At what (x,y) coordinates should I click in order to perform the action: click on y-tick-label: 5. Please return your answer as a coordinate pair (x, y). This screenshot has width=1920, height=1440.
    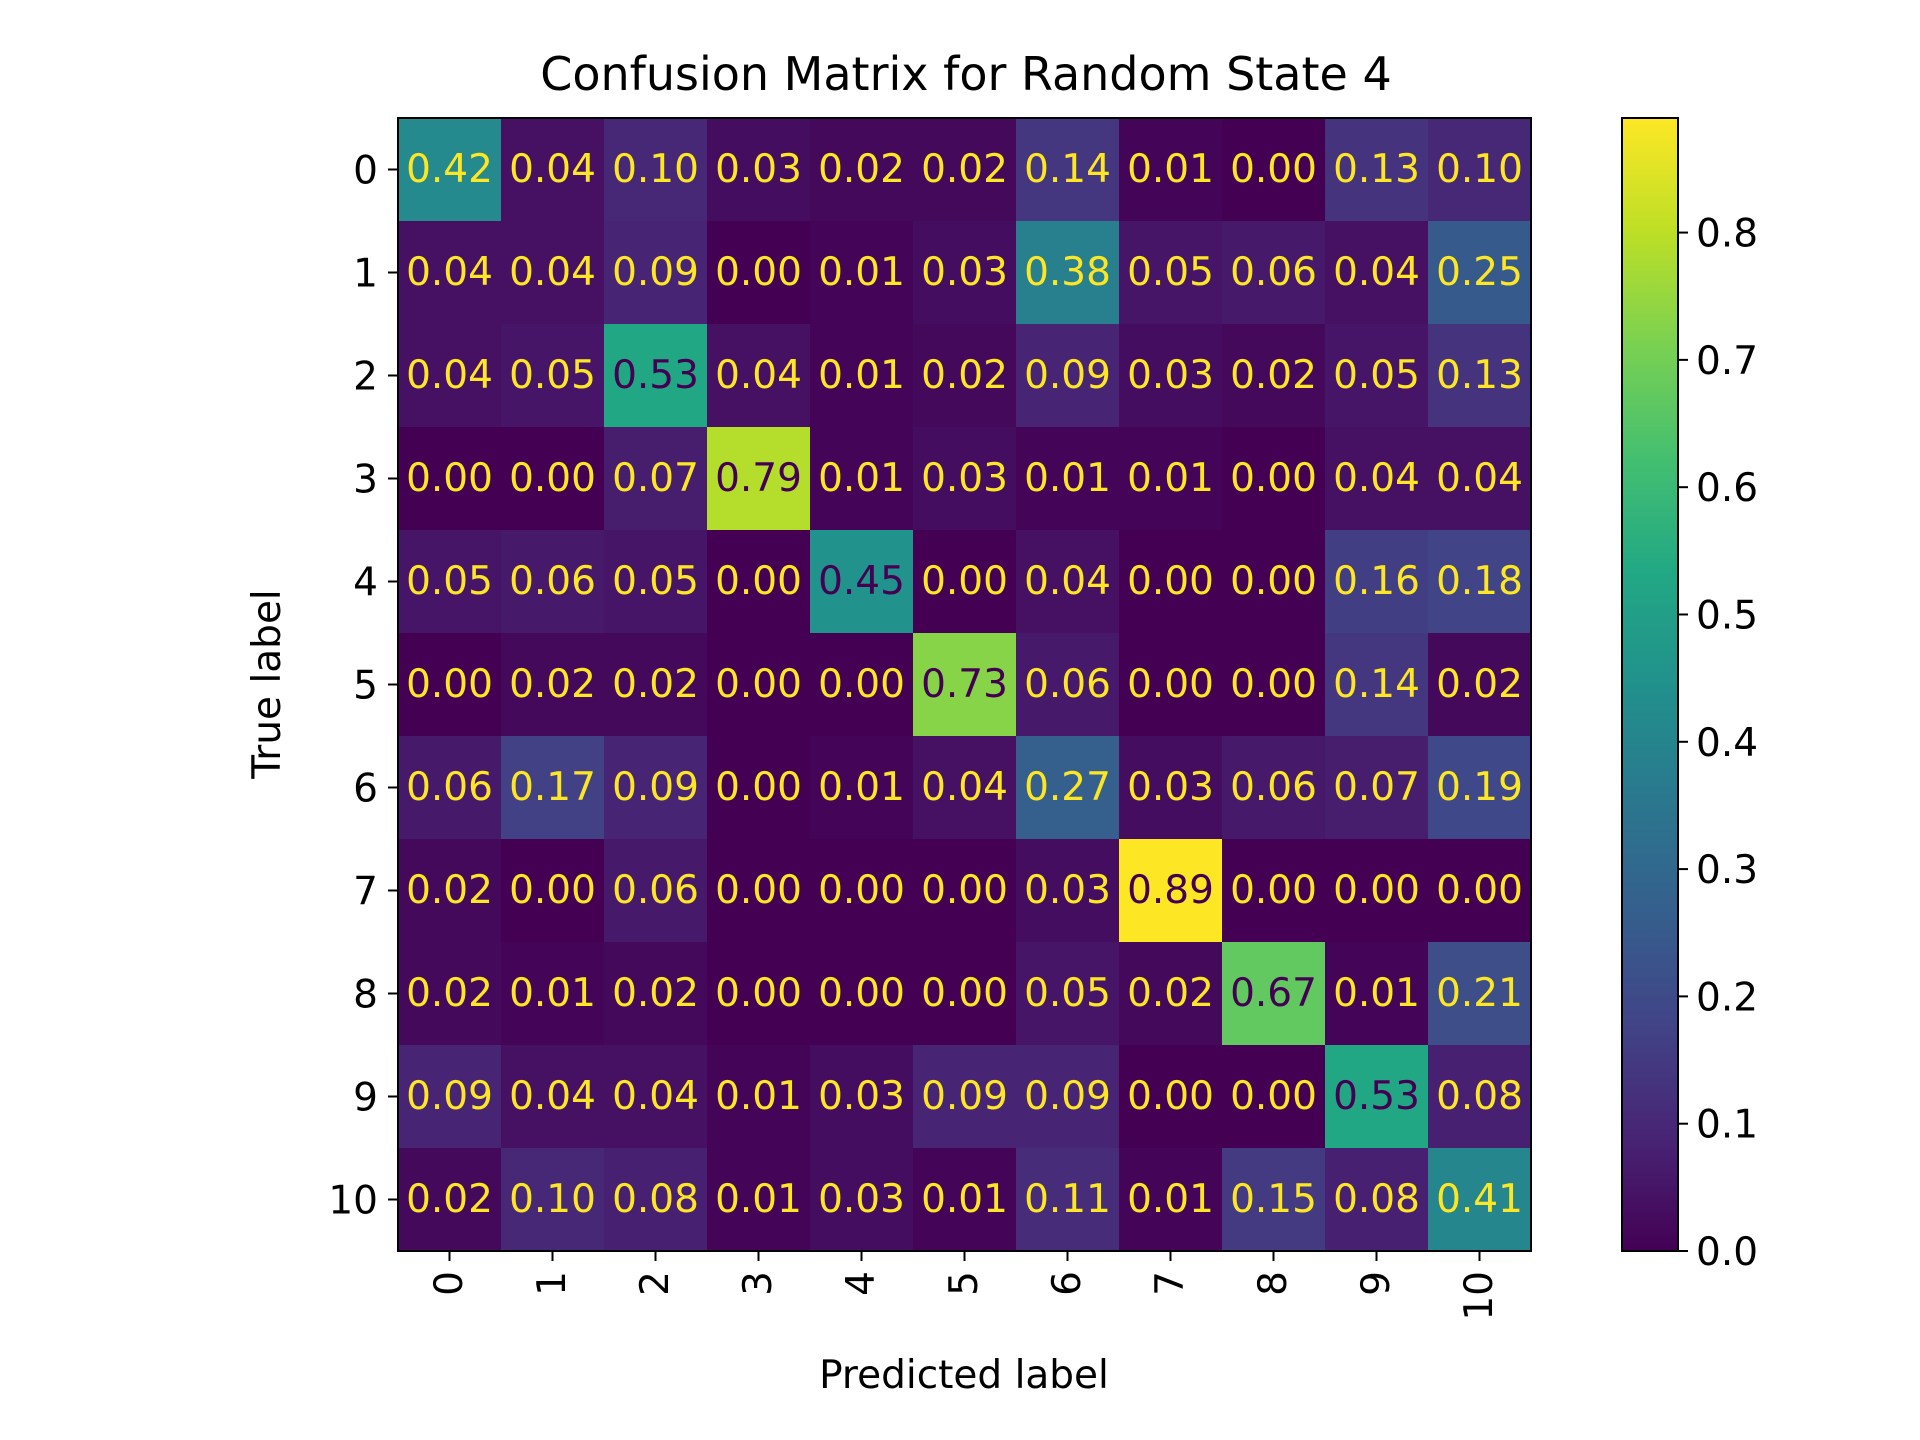
    Looking at the image, I should click on (365, 686).